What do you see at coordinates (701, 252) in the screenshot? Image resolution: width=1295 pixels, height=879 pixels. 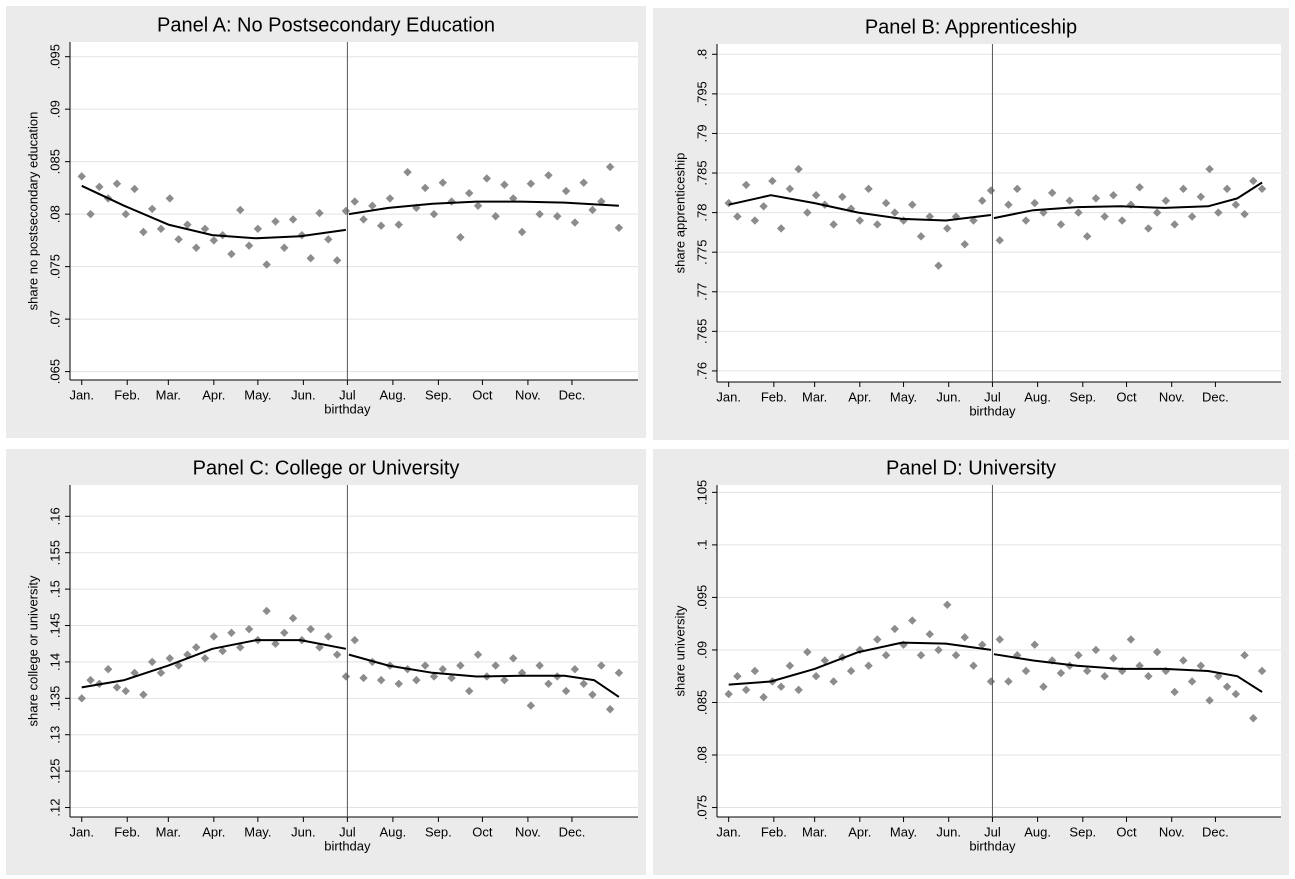 I see `y-tick-label: .775` at bounding box center [701, 252].